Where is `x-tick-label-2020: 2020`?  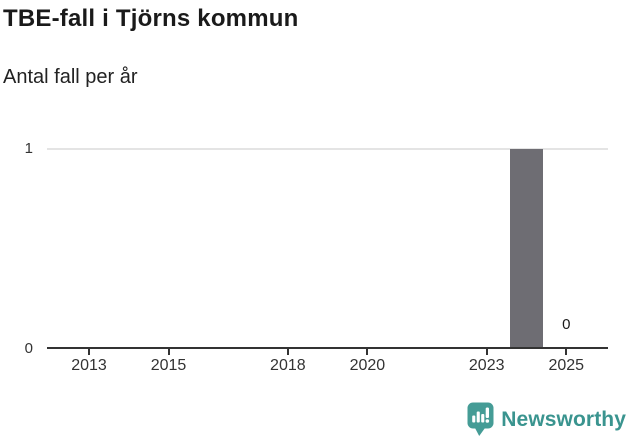
x-tick-label-2020: 2020 is located at coordinates (367, 365).